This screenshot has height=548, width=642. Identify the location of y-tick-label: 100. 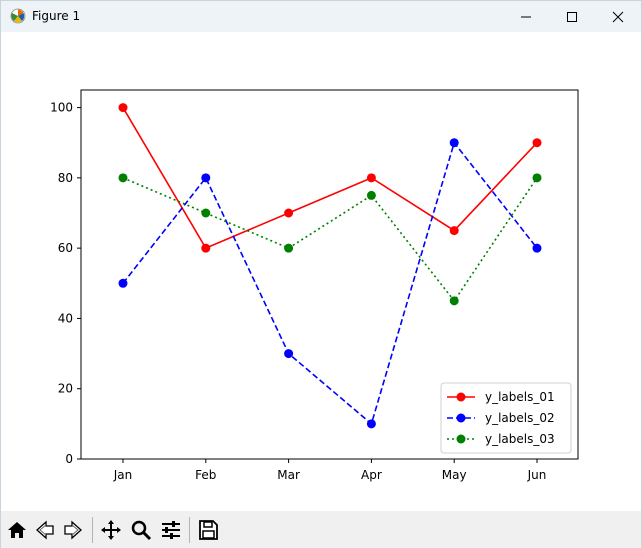
(61, 108).